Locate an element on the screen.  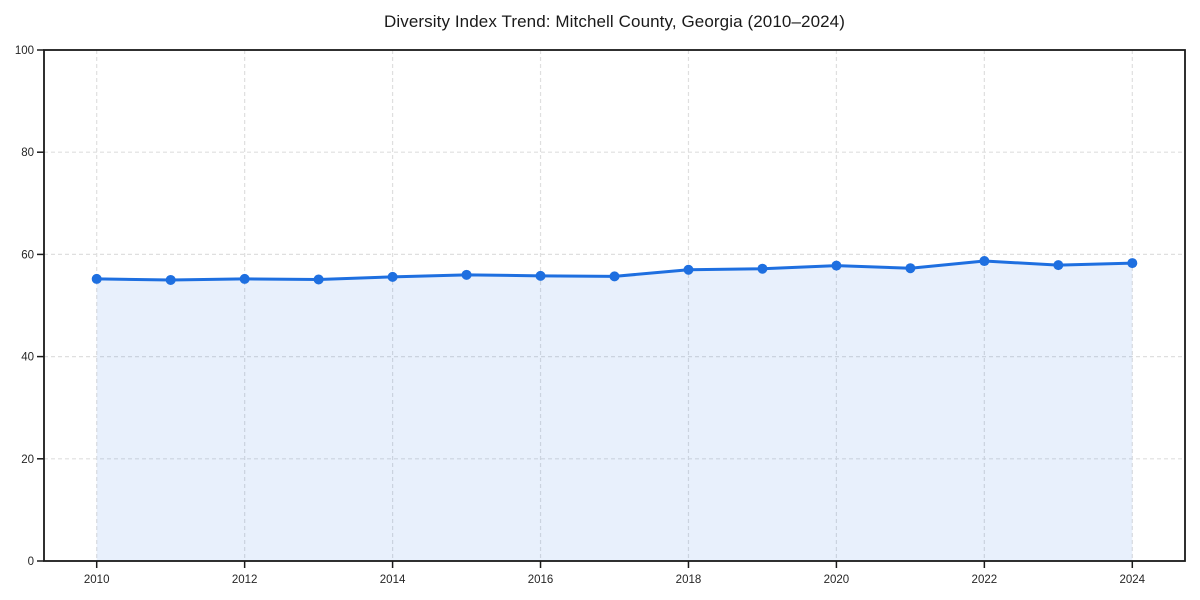
x-tick-label: 2024 is located at coordinates (1133, 580).